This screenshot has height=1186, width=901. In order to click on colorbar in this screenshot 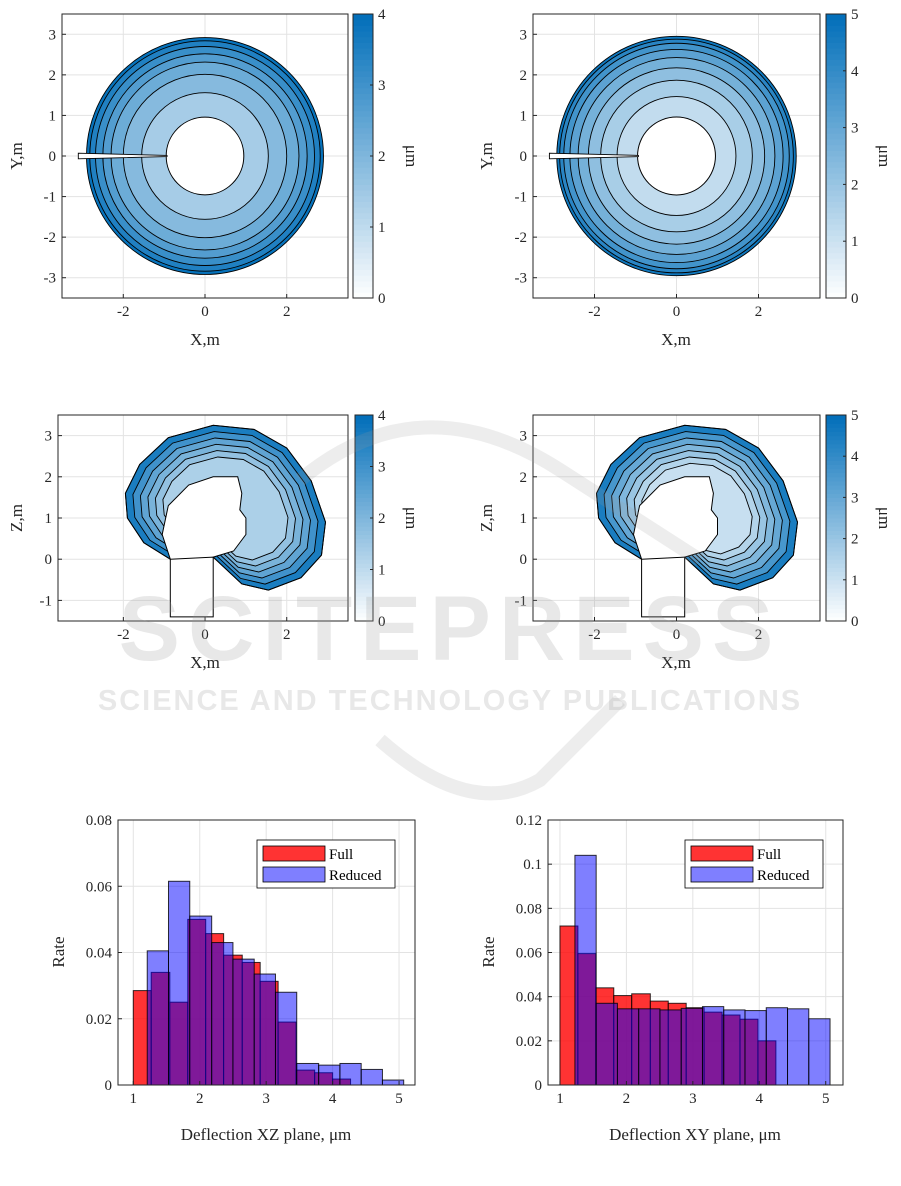, I will do `click(836, 156)`.